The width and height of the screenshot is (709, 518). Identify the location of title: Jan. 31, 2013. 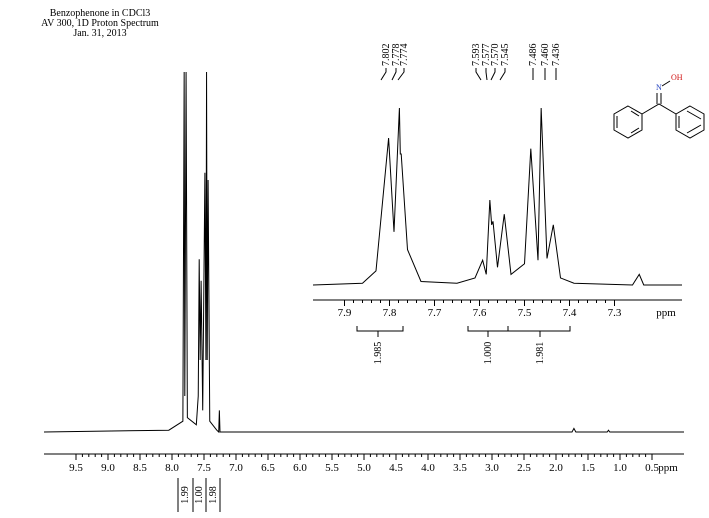
(99, 33).